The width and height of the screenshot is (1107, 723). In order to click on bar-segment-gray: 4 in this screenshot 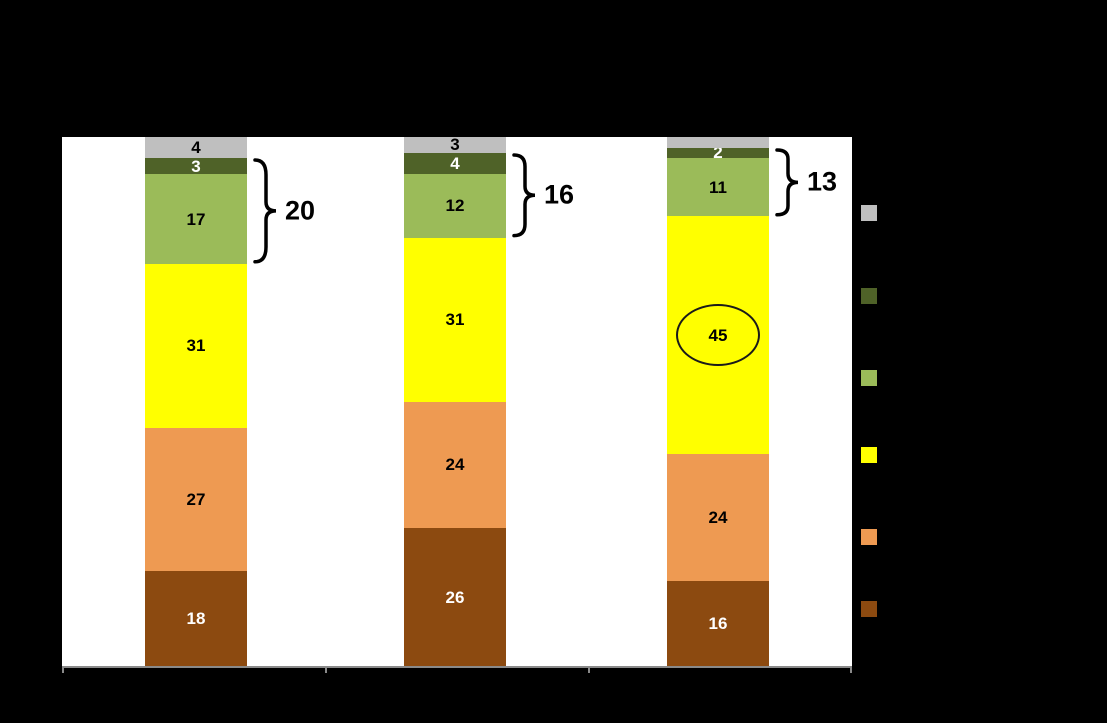, I will do `click(196, 148)`.